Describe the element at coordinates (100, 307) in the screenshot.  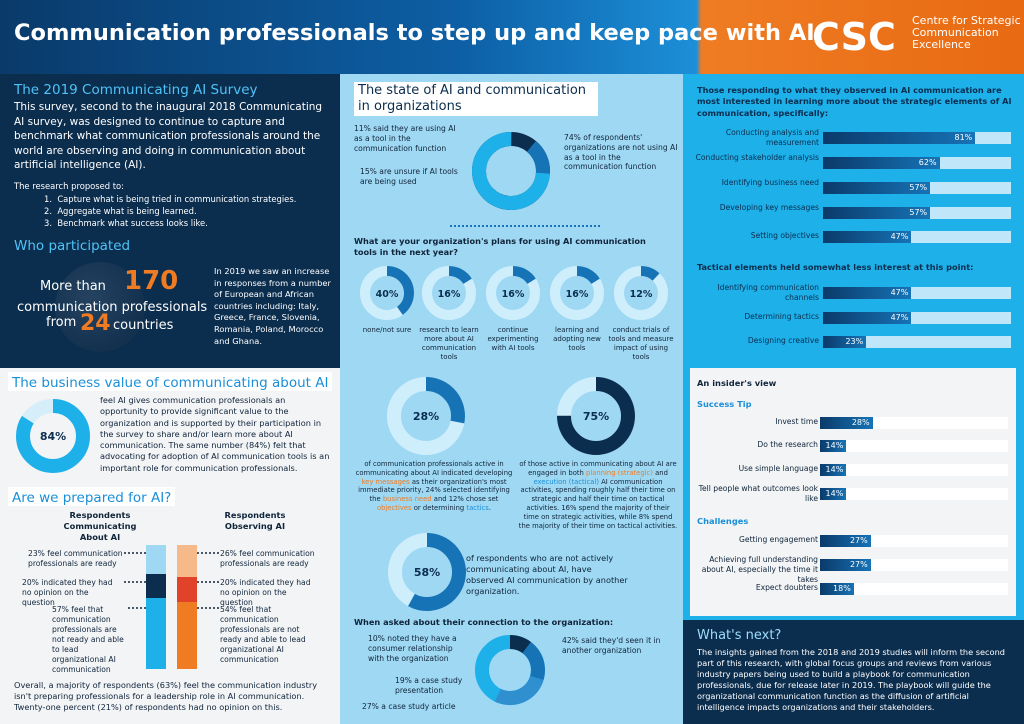
I see `globe-icon` at that location.